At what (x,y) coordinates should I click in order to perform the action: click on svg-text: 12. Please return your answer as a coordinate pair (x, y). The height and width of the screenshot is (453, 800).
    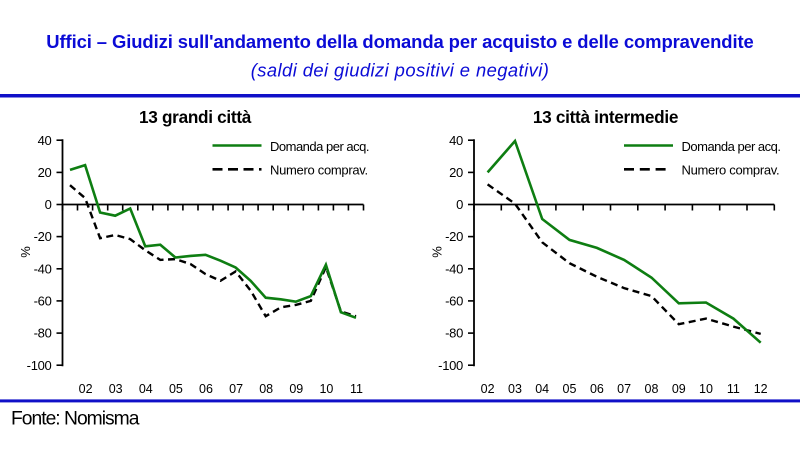
    Looking at the image, I should click on (761, 389).